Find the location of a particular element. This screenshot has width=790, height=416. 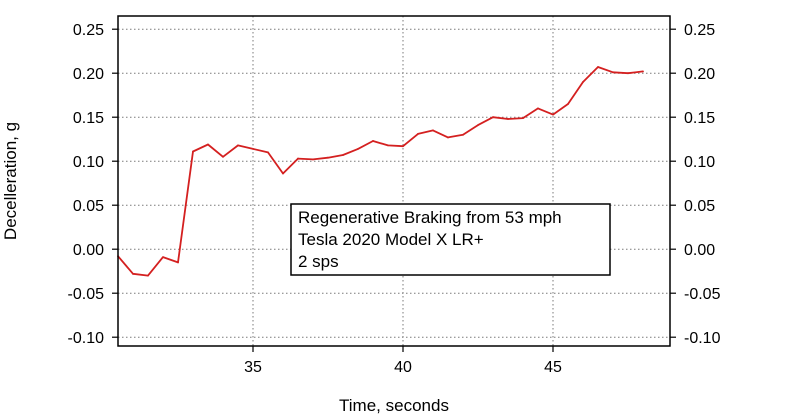

y-tick-label-left: 0.00 is located at coordinates (88, 250).